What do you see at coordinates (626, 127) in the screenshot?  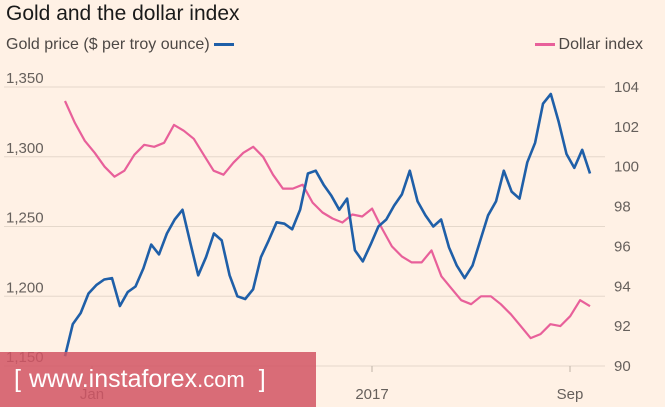 I see `right-tick-label: 102` at bounding box center [626, 127].